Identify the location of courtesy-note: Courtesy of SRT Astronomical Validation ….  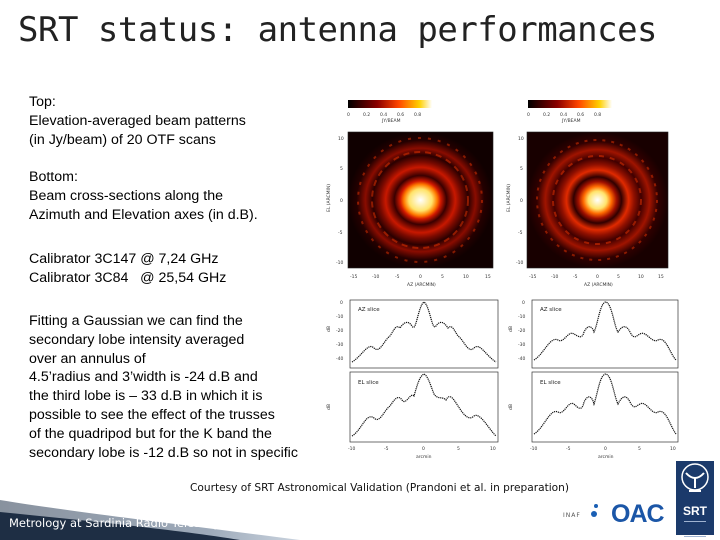
(380, 488).